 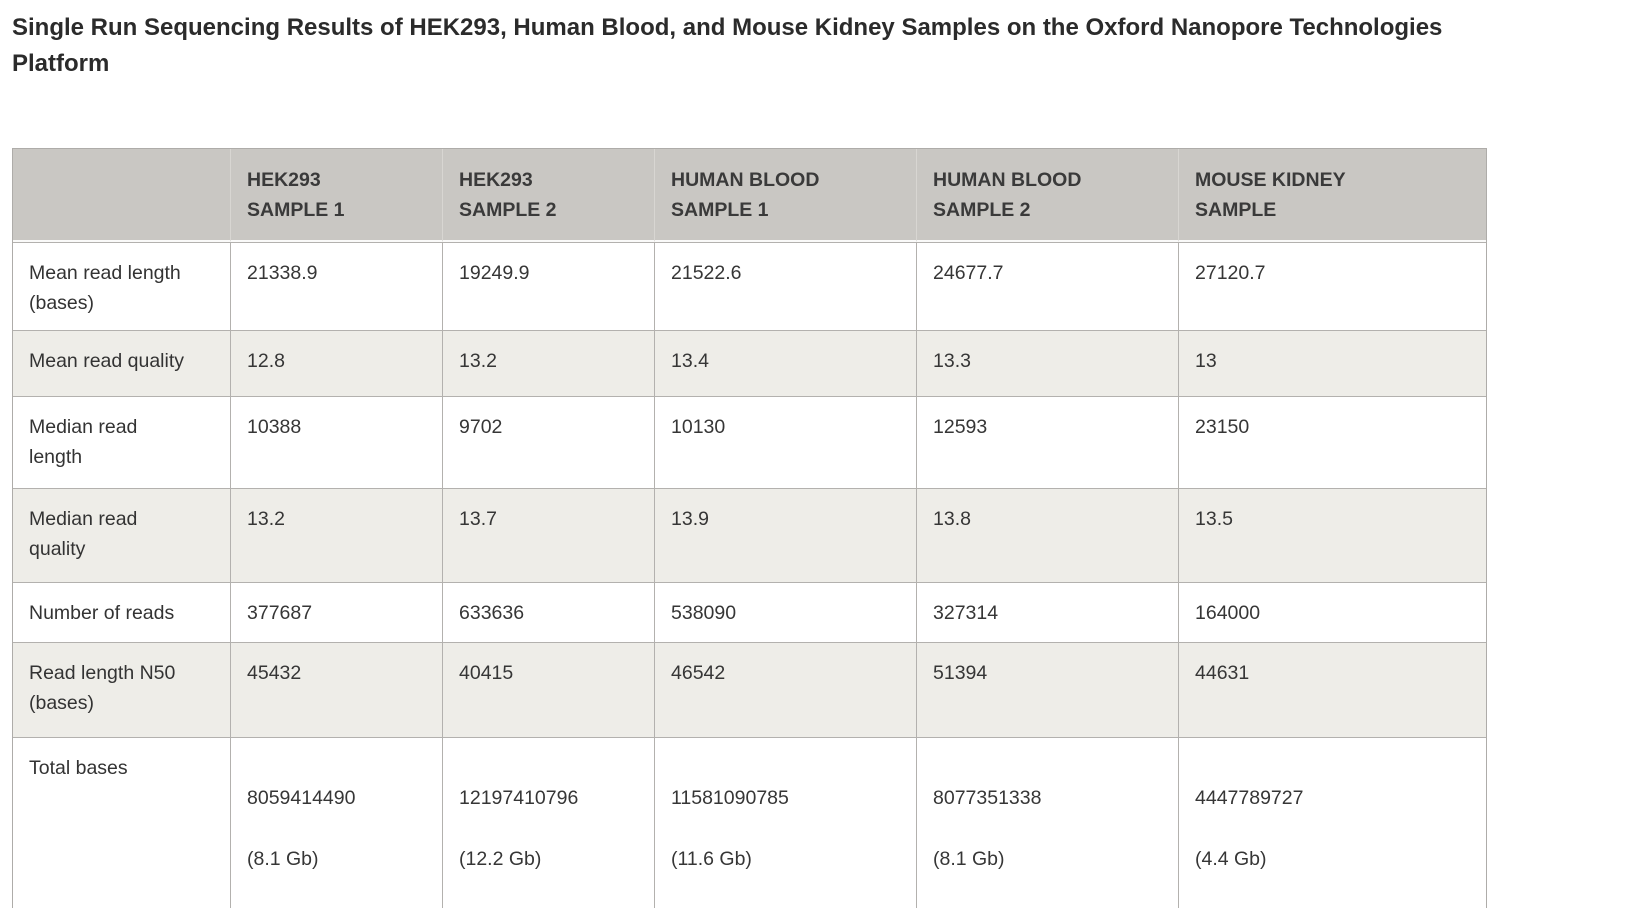 What do you see at coordinates (549, 822) in the screenshot?
I see `data-cell: 12197410796 (12.2 Gb)` at bounding box center [549, 822].